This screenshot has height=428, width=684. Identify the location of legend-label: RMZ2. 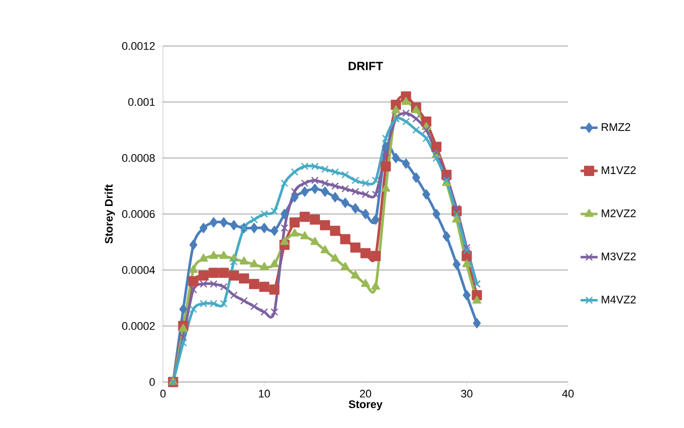
(616, 127).